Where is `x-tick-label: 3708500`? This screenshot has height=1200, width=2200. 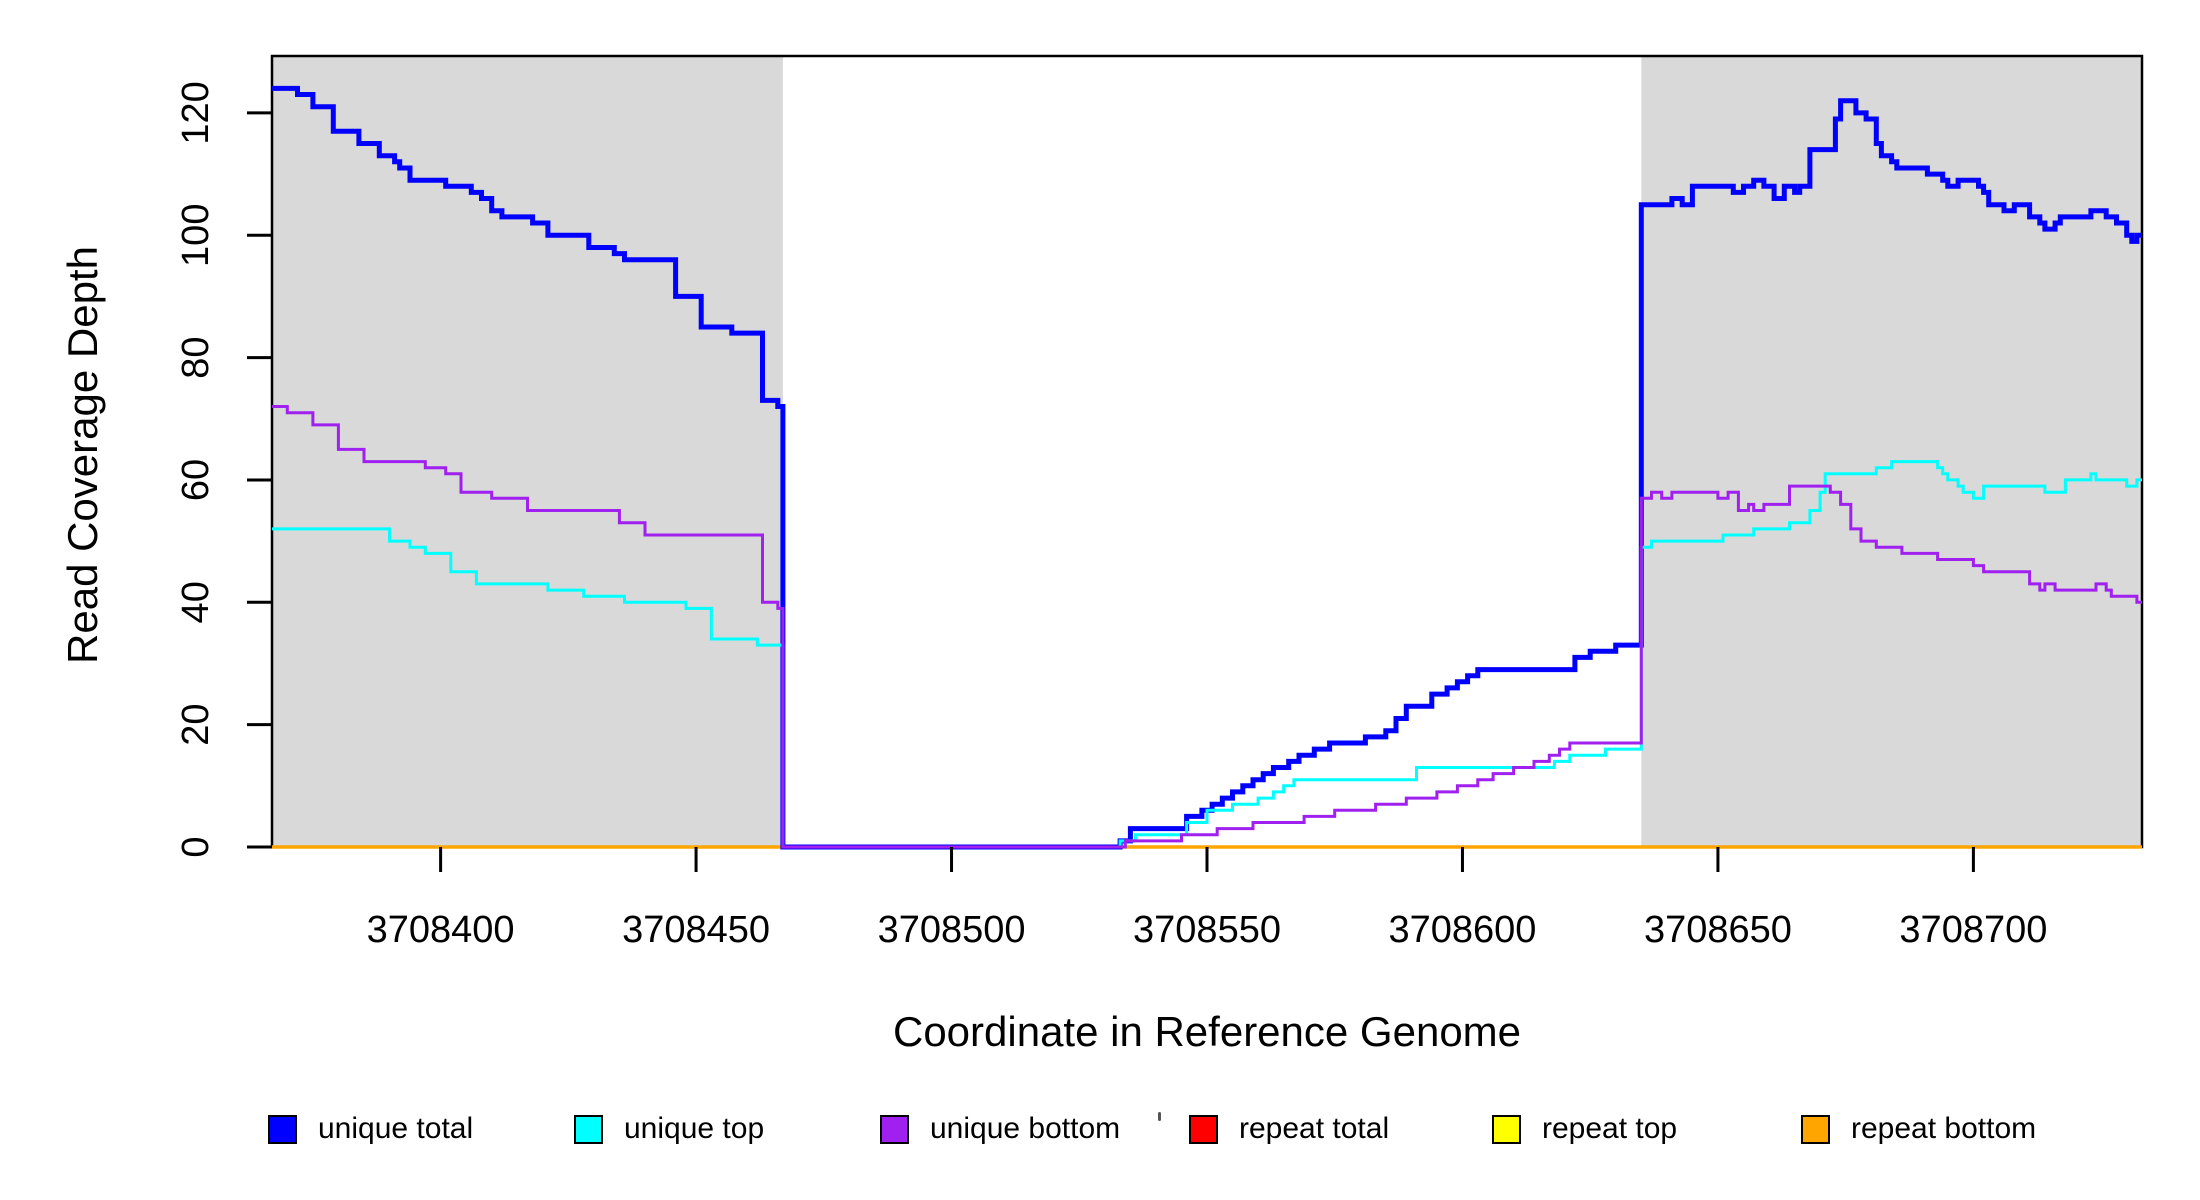 x-tick-label: 3708500 is located at coordinates (952, 930).